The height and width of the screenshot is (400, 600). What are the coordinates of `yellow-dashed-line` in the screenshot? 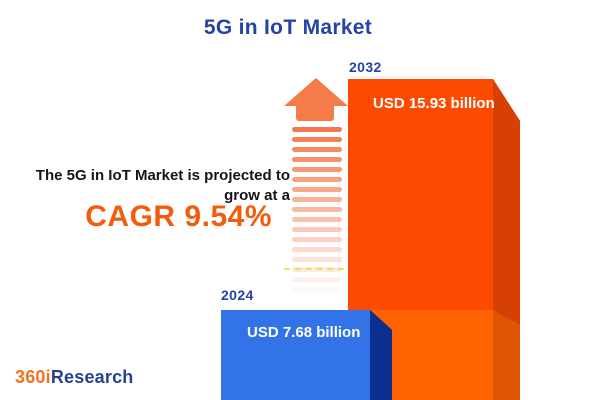 It's located at (314, 269).